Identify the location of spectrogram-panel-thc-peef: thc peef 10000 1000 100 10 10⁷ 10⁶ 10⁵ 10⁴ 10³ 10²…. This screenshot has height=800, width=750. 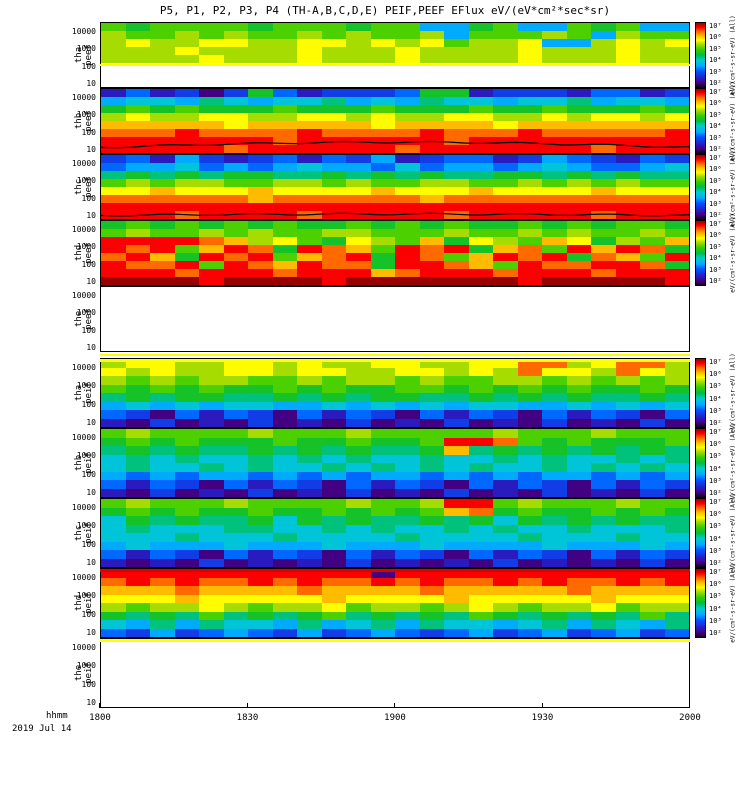
(375, 186).